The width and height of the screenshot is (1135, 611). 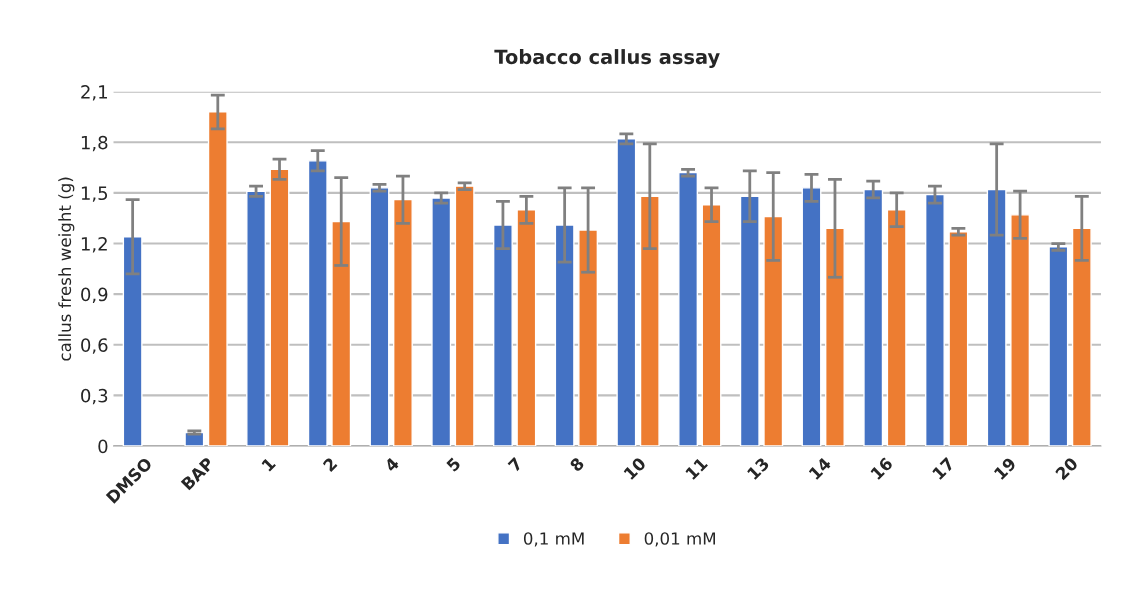 I want to click on x-tick-label: 2, so click(x=330, y=464).